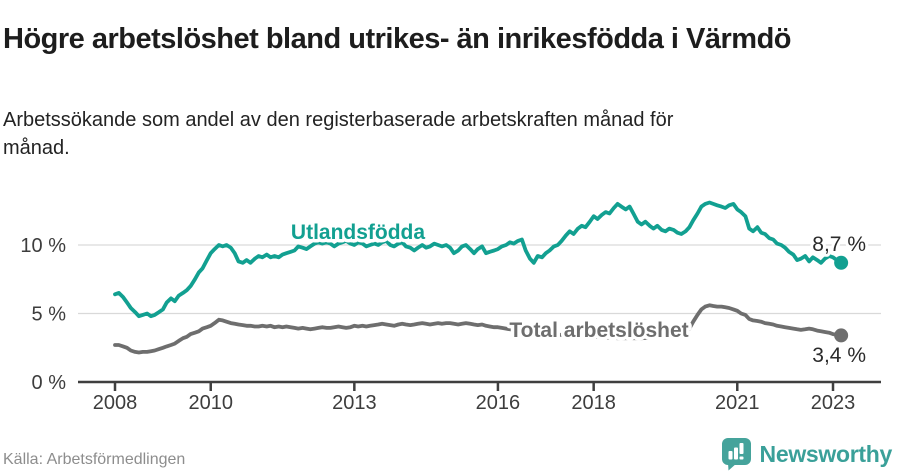 Image resolution: width=900 pixels, height=474 pixels. Describe the element at coordinates (841, 262) in the screenshot. I see `series-end-dot-utlandsfodda` at that location.